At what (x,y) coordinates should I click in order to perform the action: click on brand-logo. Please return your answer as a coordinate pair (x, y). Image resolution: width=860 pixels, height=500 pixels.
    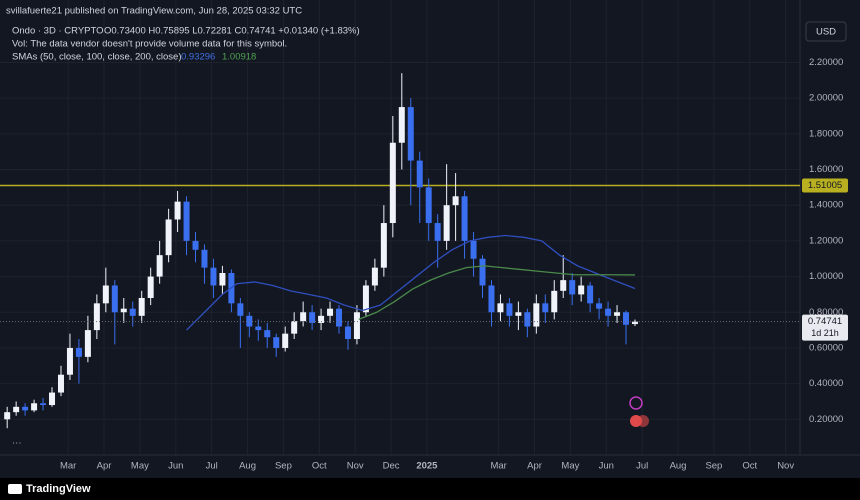
    Looking at the image, I should click on (15, 489).